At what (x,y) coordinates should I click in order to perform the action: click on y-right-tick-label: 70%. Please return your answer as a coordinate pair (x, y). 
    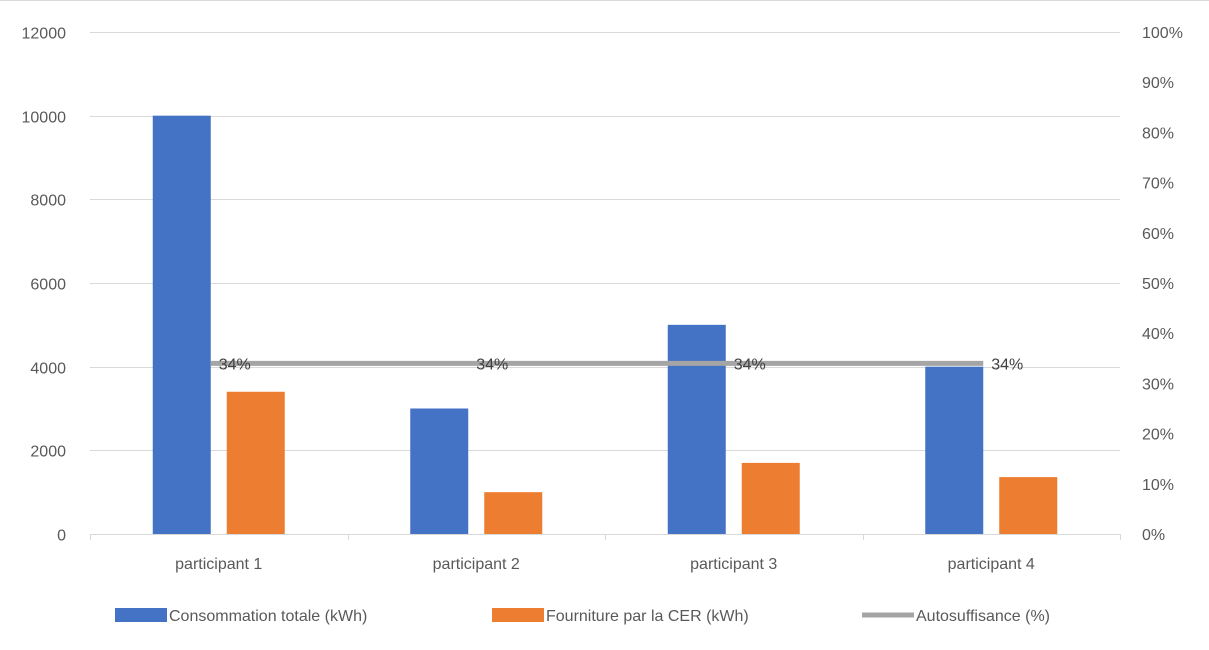
    Looking at the image, I should click on (1158, 184).